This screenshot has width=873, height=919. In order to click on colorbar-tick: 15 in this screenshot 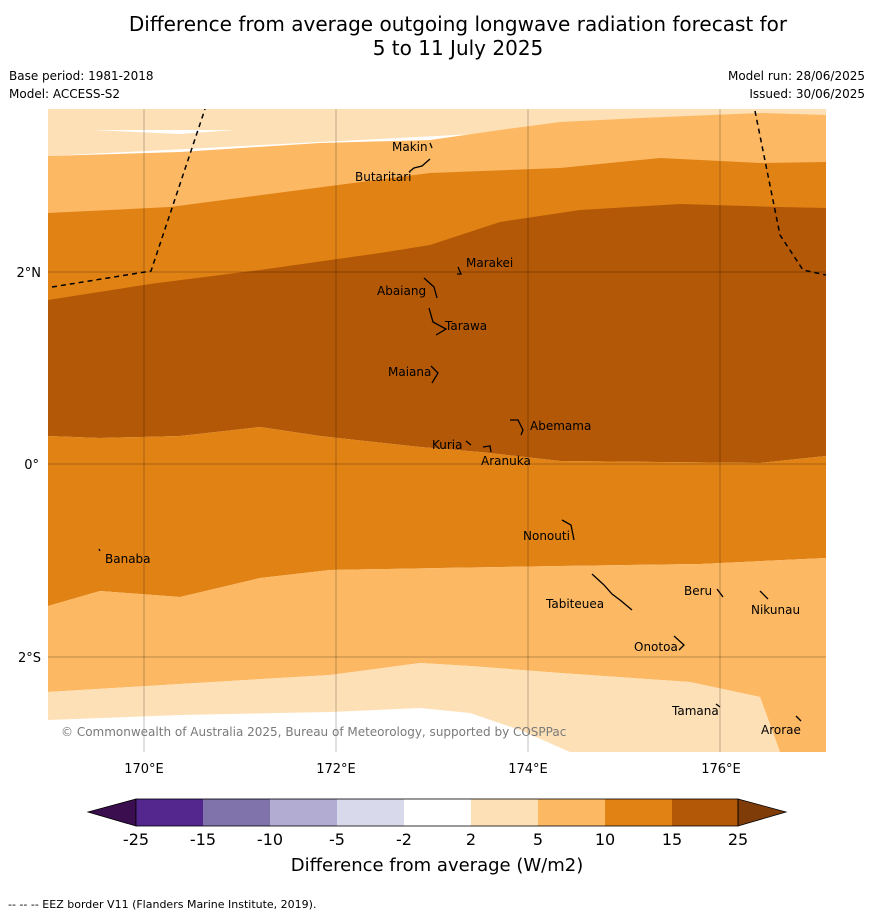, I will do `click(672, 839)`.